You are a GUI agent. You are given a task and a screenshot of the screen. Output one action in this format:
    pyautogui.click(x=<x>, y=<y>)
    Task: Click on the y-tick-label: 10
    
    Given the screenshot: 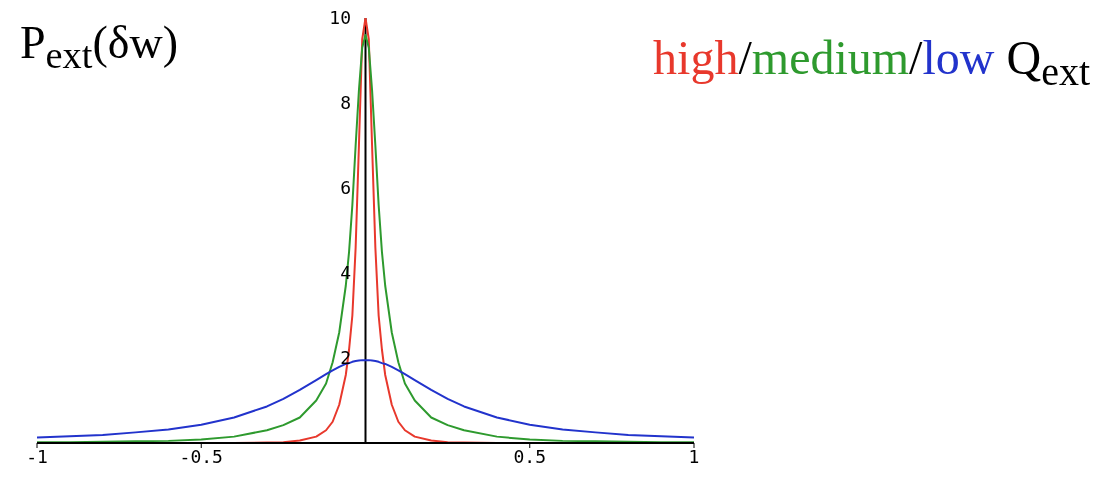 What is the action you would take?
    pyautogui.click(x=340, y=17)
    